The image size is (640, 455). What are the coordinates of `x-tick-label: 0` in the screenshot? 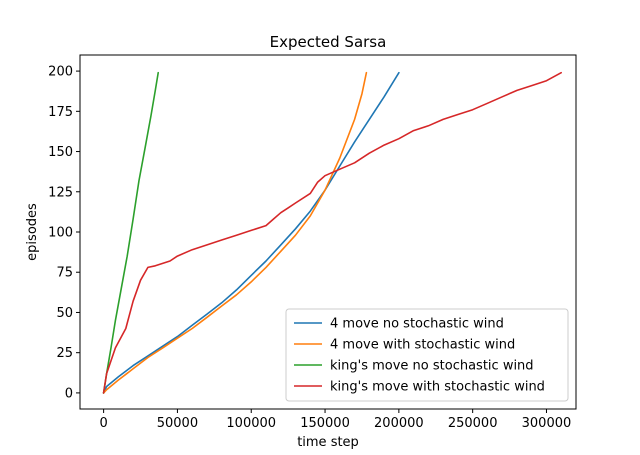 It's located at (103, 423).